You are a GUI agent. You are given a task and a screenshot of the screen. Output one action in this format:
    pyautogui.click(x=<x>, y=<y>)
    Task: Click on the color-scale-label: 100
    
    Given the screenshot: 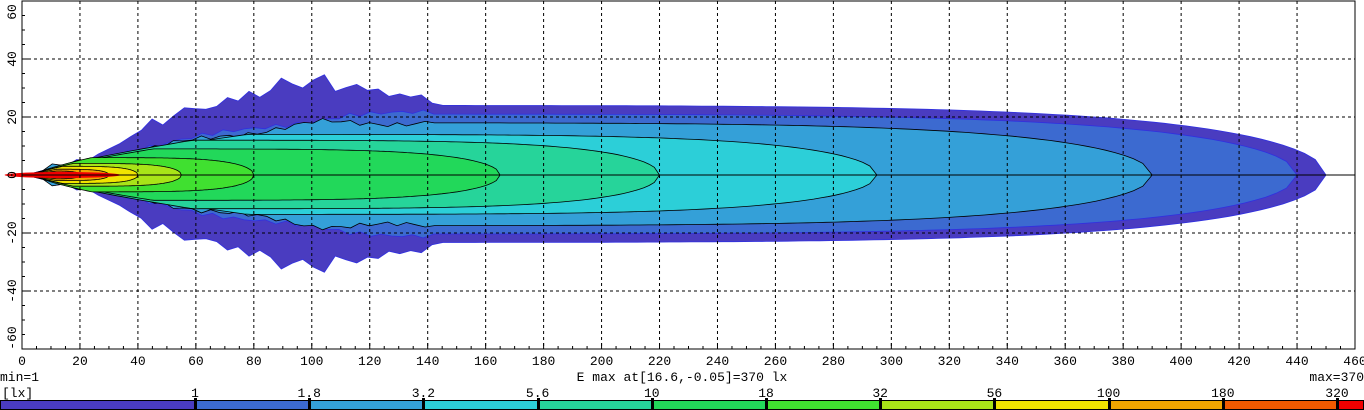 What is the action you would take?
    pyautogui.click(x=1108, y=393)
    